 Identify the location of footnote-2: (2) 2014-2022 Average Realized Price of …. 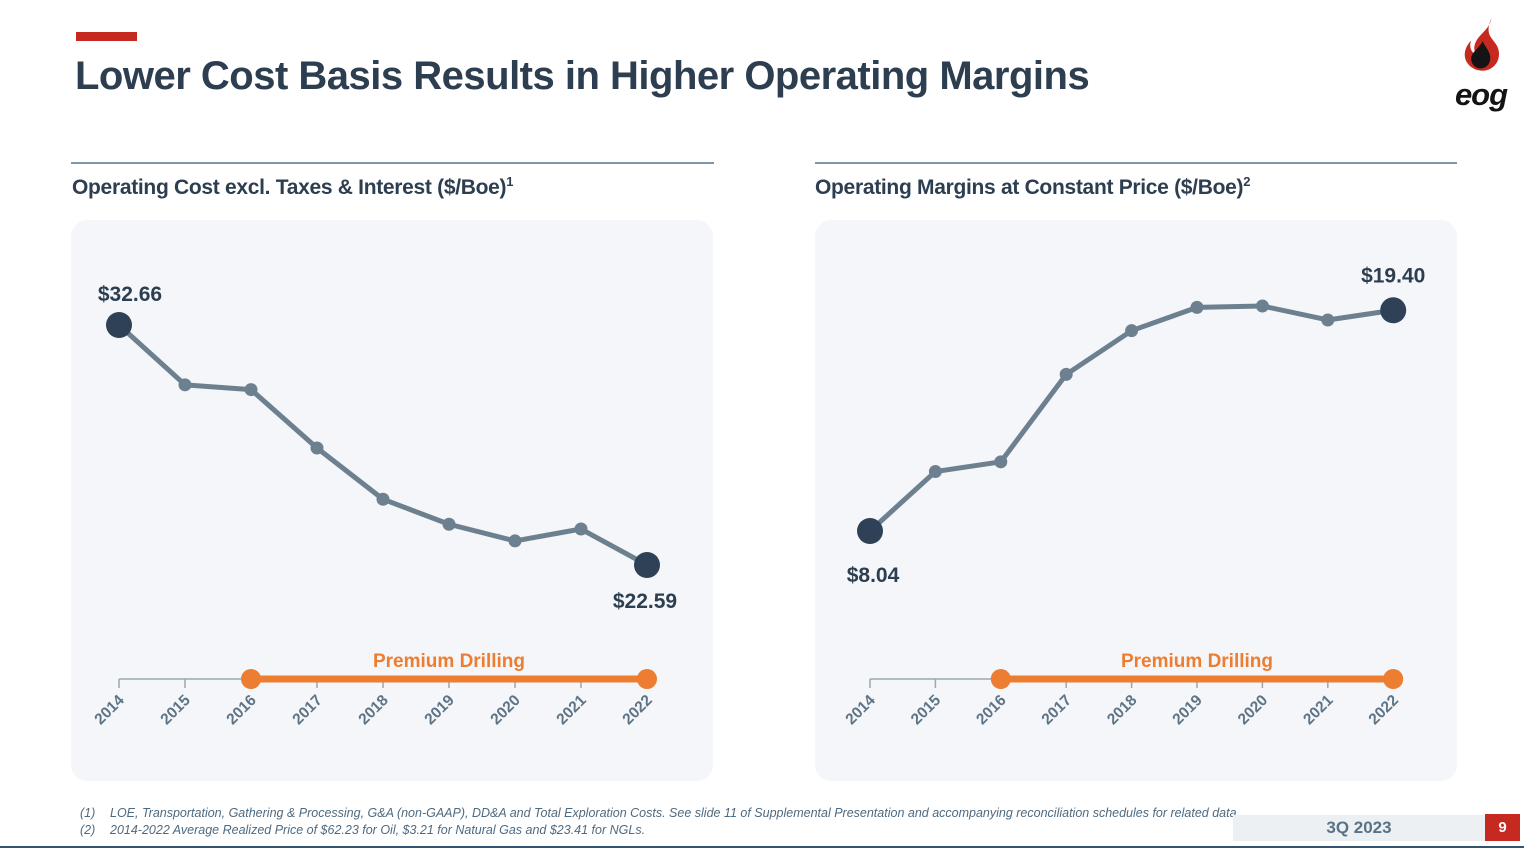
(363, 829).